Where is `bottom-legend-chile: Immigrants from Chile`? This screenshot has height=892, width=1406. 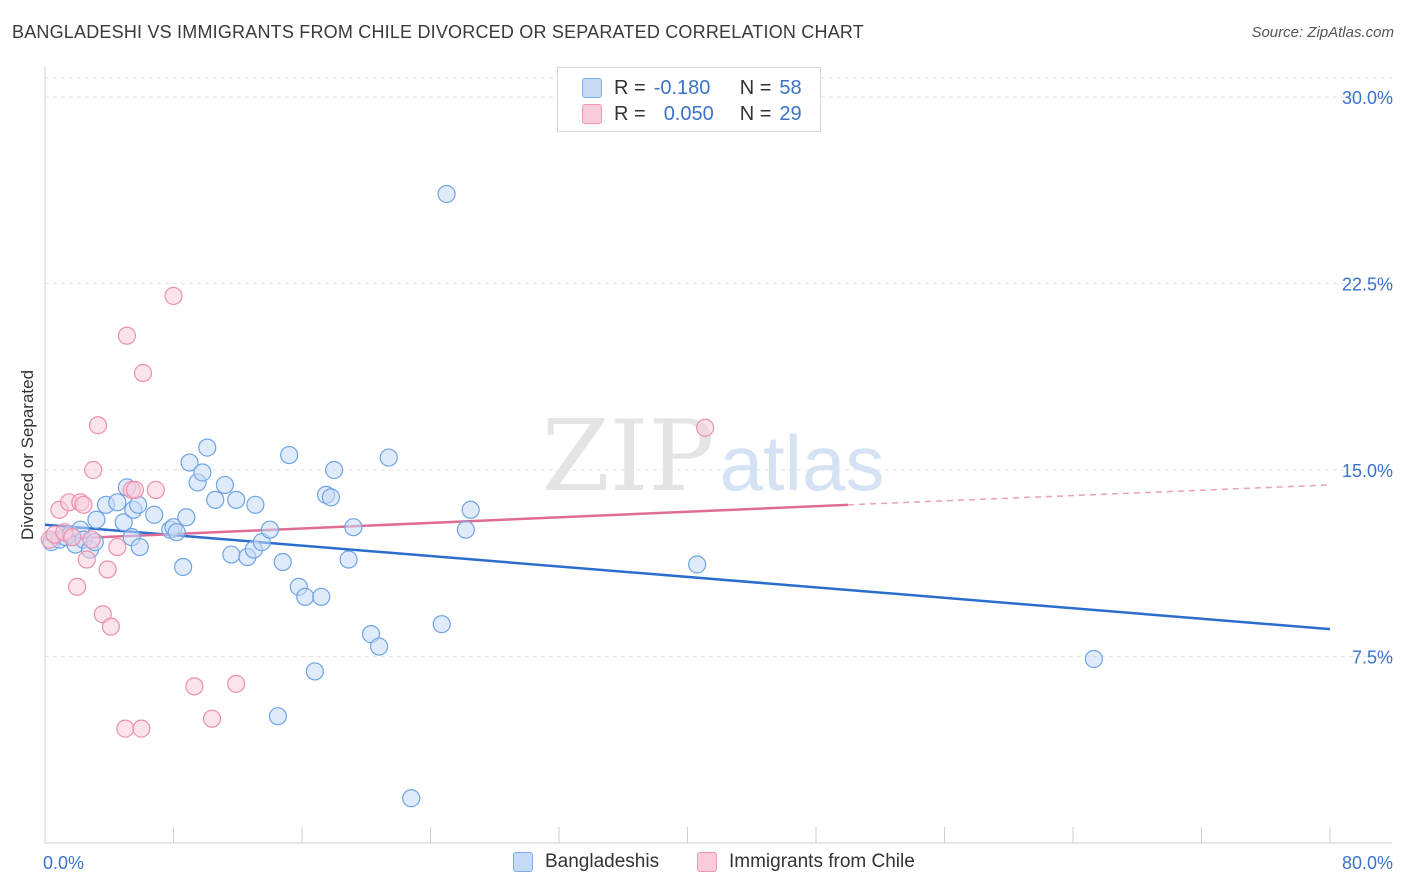 bottom-legend-chile: Immigrants from Chile is located at coordinates (806, 862).